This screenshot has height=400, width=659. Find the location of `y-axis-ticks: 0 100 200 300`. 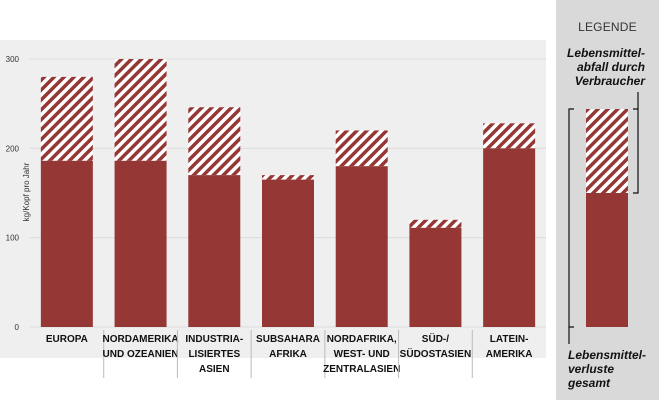

y-axis-ticks: 0 100 200 300 is located at coordinates (13, 193).